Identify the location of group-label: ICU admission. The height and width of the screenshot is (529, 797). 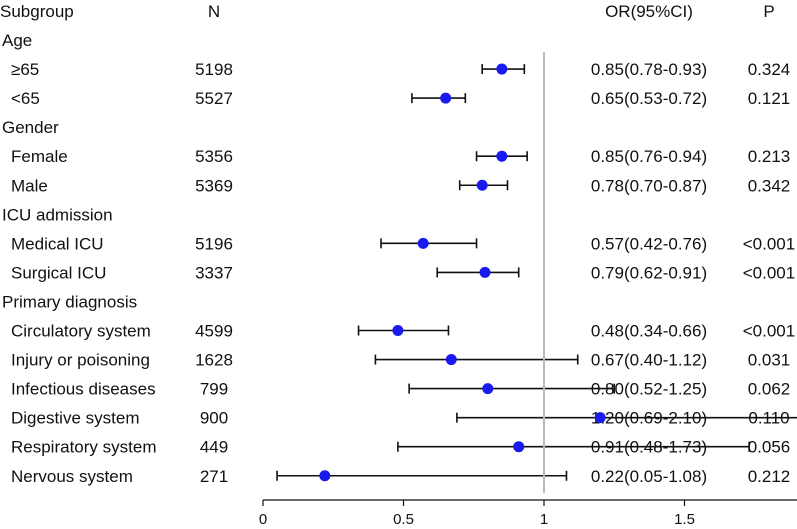
(57, 214).